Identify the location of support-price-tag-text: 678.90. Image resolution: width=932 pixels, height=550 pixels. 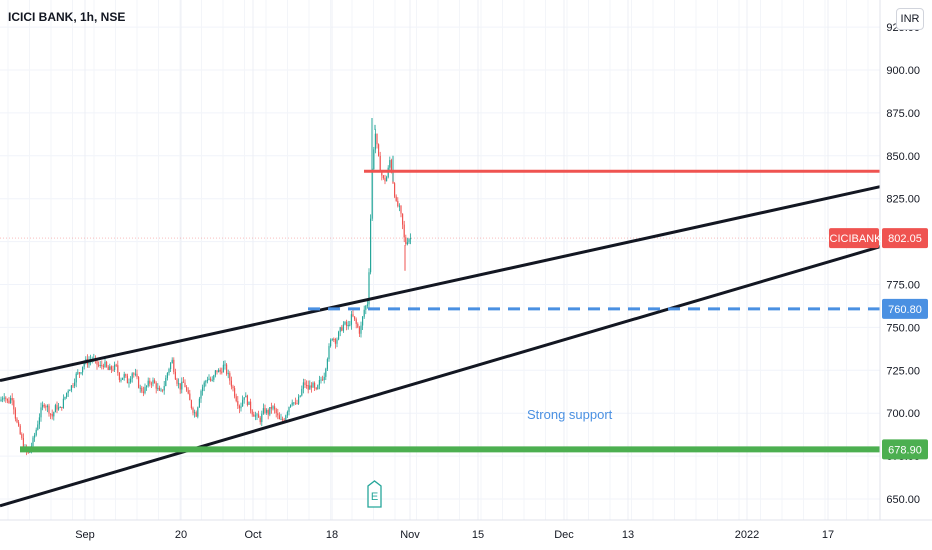
(905, 450).